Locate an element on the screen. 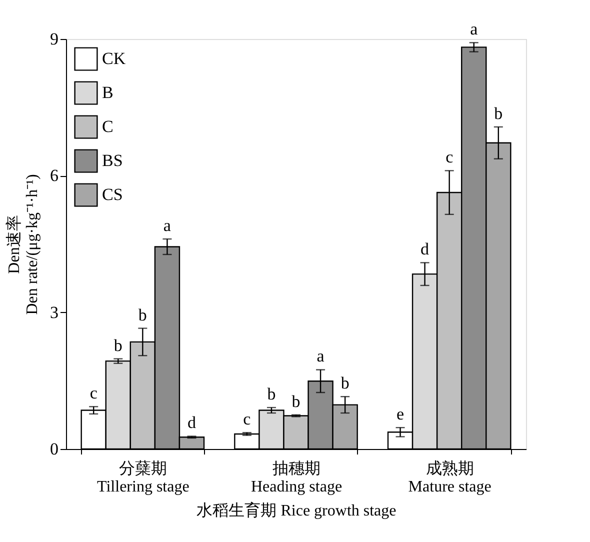 This screenshot has width=590, height=542. x-tick-label: 分蘖期 Tillering stage is located at coordinates (143, 478).